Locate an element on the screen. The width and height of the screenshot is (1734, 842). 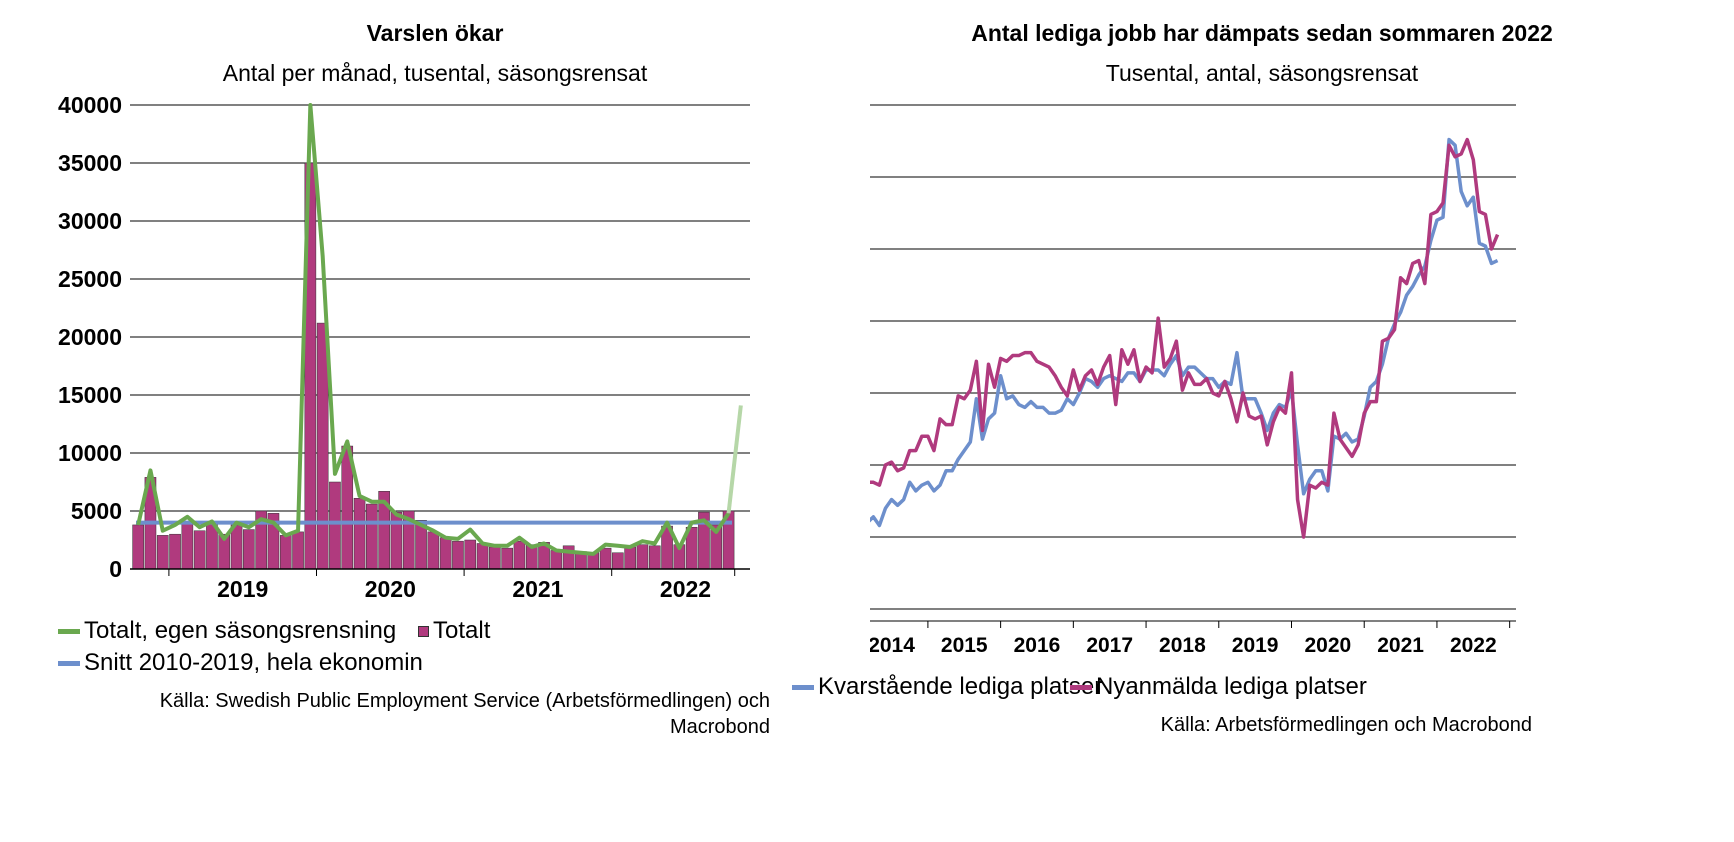
left-chart-title: Varslen ökar is located at coordinates (435, 33).